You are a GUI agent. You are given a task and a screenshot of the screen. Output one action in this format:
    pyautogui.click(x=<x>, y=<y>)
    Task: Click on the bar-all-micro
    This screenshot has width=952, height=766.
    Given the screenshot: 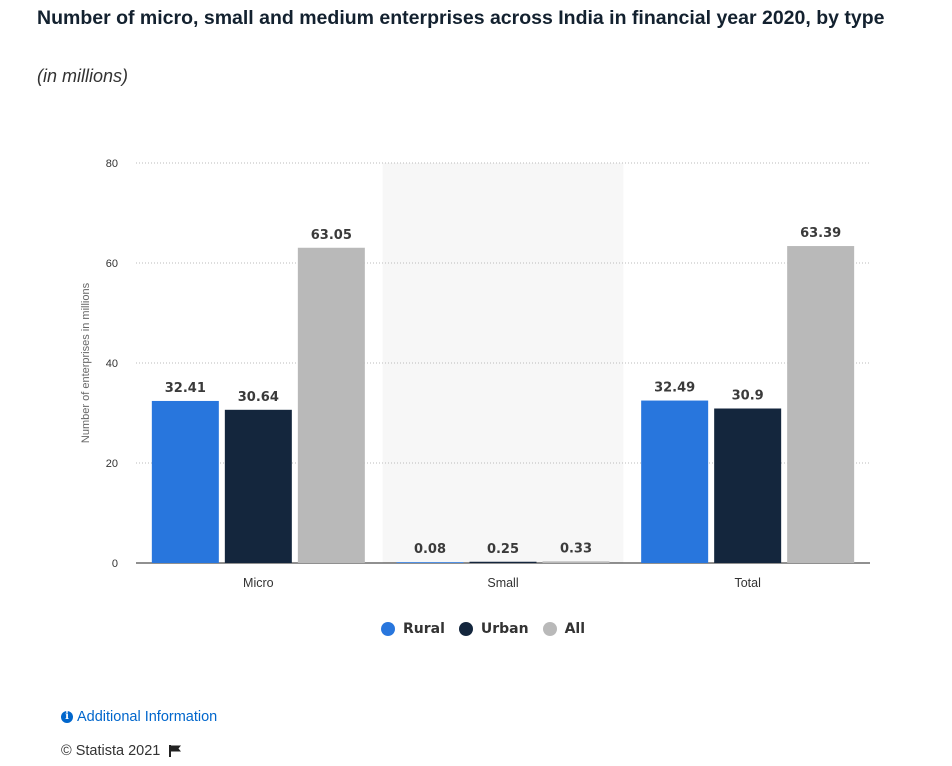 What is the action you would take?
    pyautogui.click(x=331, y=405)
    